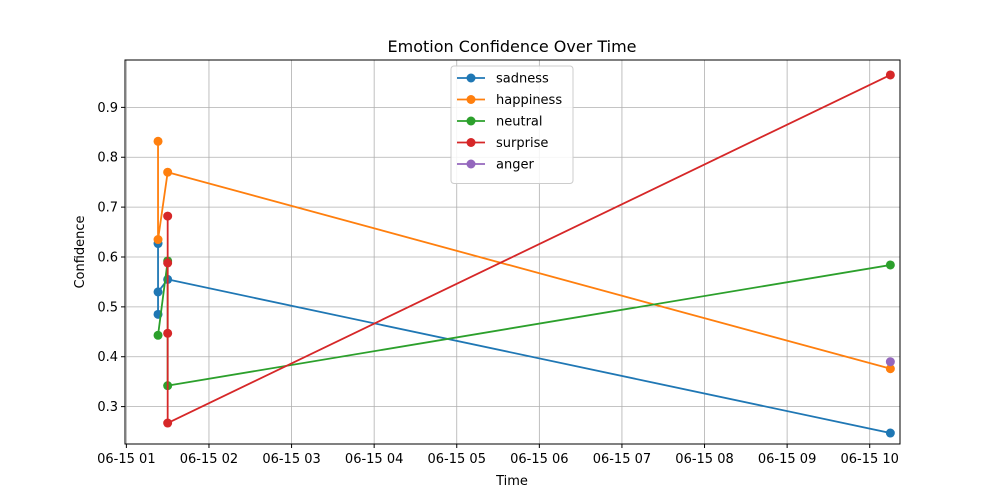 The height and width of the screenshot is (500, 1000). I want to click on x-tick-label: 06-15 06, so click(539, 459).